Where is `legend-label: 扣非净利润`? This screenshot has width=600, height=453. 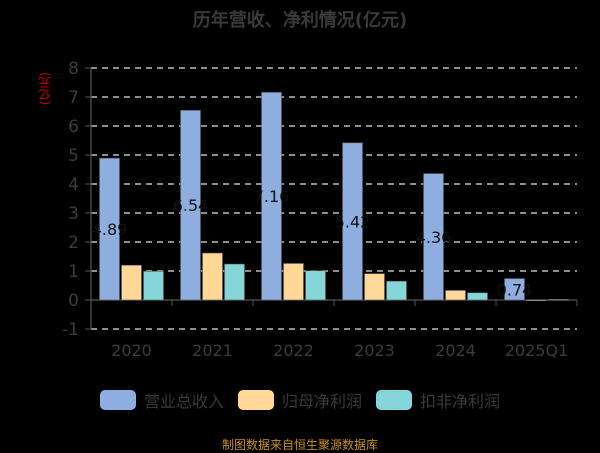 legend-label: 扣非净利润 is located at coordinates (460, 401).